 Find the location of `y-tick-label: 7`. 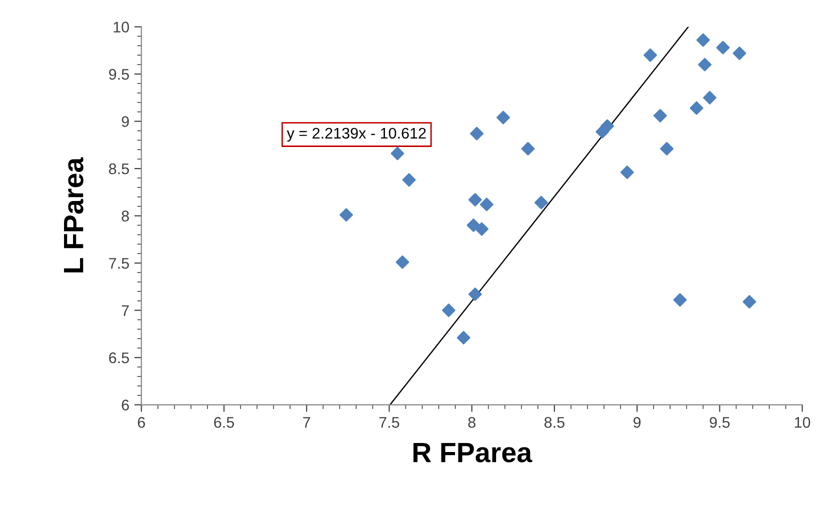

y-tick-label: 7 is located at coordinates (125, 310).